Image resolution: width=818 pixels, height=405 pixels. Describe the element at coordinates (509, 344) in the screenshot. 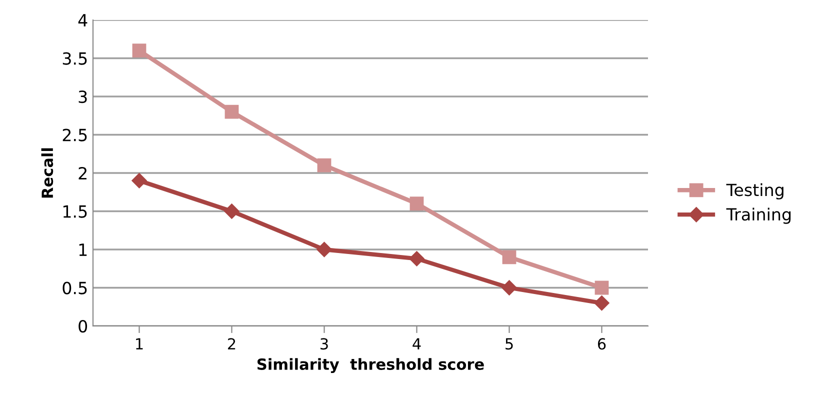

I see `x-tick-label: 5` at that location.